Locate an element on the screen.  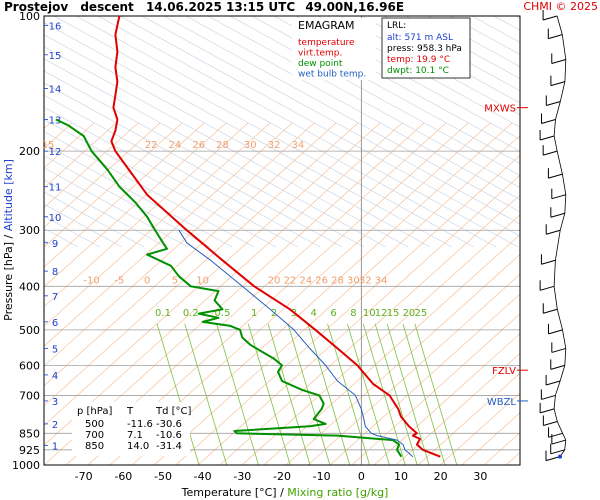
y-tick-label: 700 is located at coordinates (29, 395).